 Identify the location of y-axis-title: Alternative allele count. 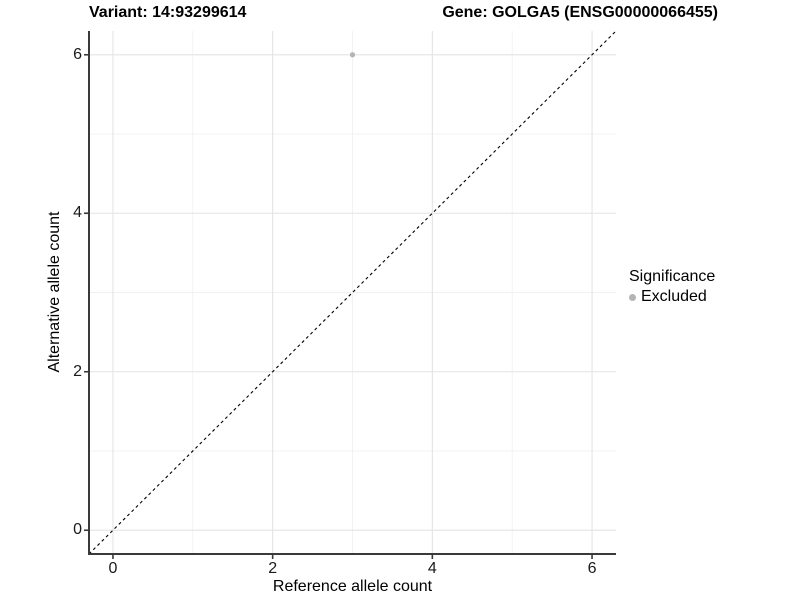
(54, 292).